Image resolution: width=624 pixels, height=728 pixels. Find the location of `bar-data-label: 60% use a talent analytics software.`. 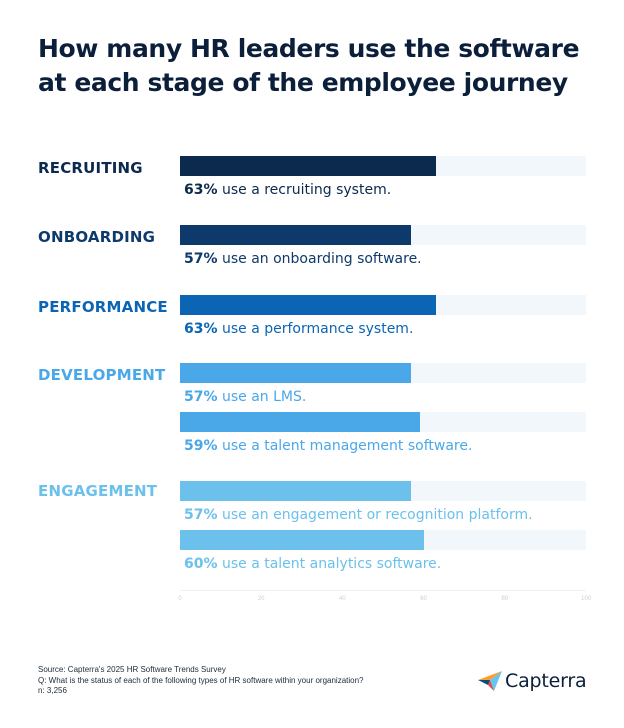

bar-data-label: 60% use a talent analytics software. is located at coordinates (312, 564).